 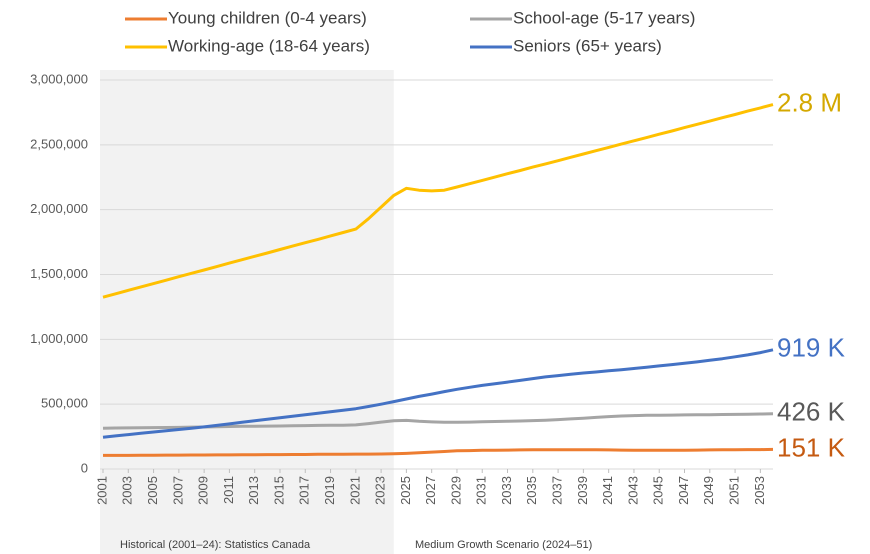 I want to click on y-tick-label: 500,000, so click(x=64, y=403).